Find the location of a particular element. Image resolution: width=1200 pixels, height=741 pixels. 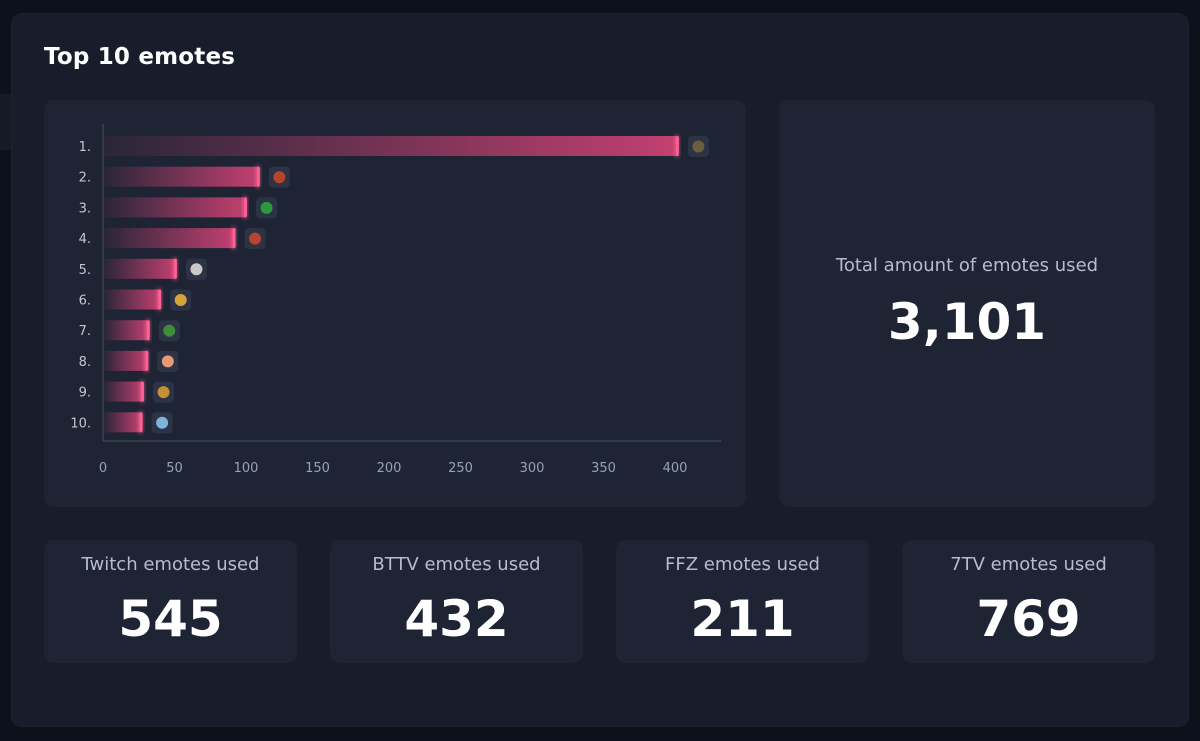

x-tick-400: 400 is located at coordinates (675, 468).